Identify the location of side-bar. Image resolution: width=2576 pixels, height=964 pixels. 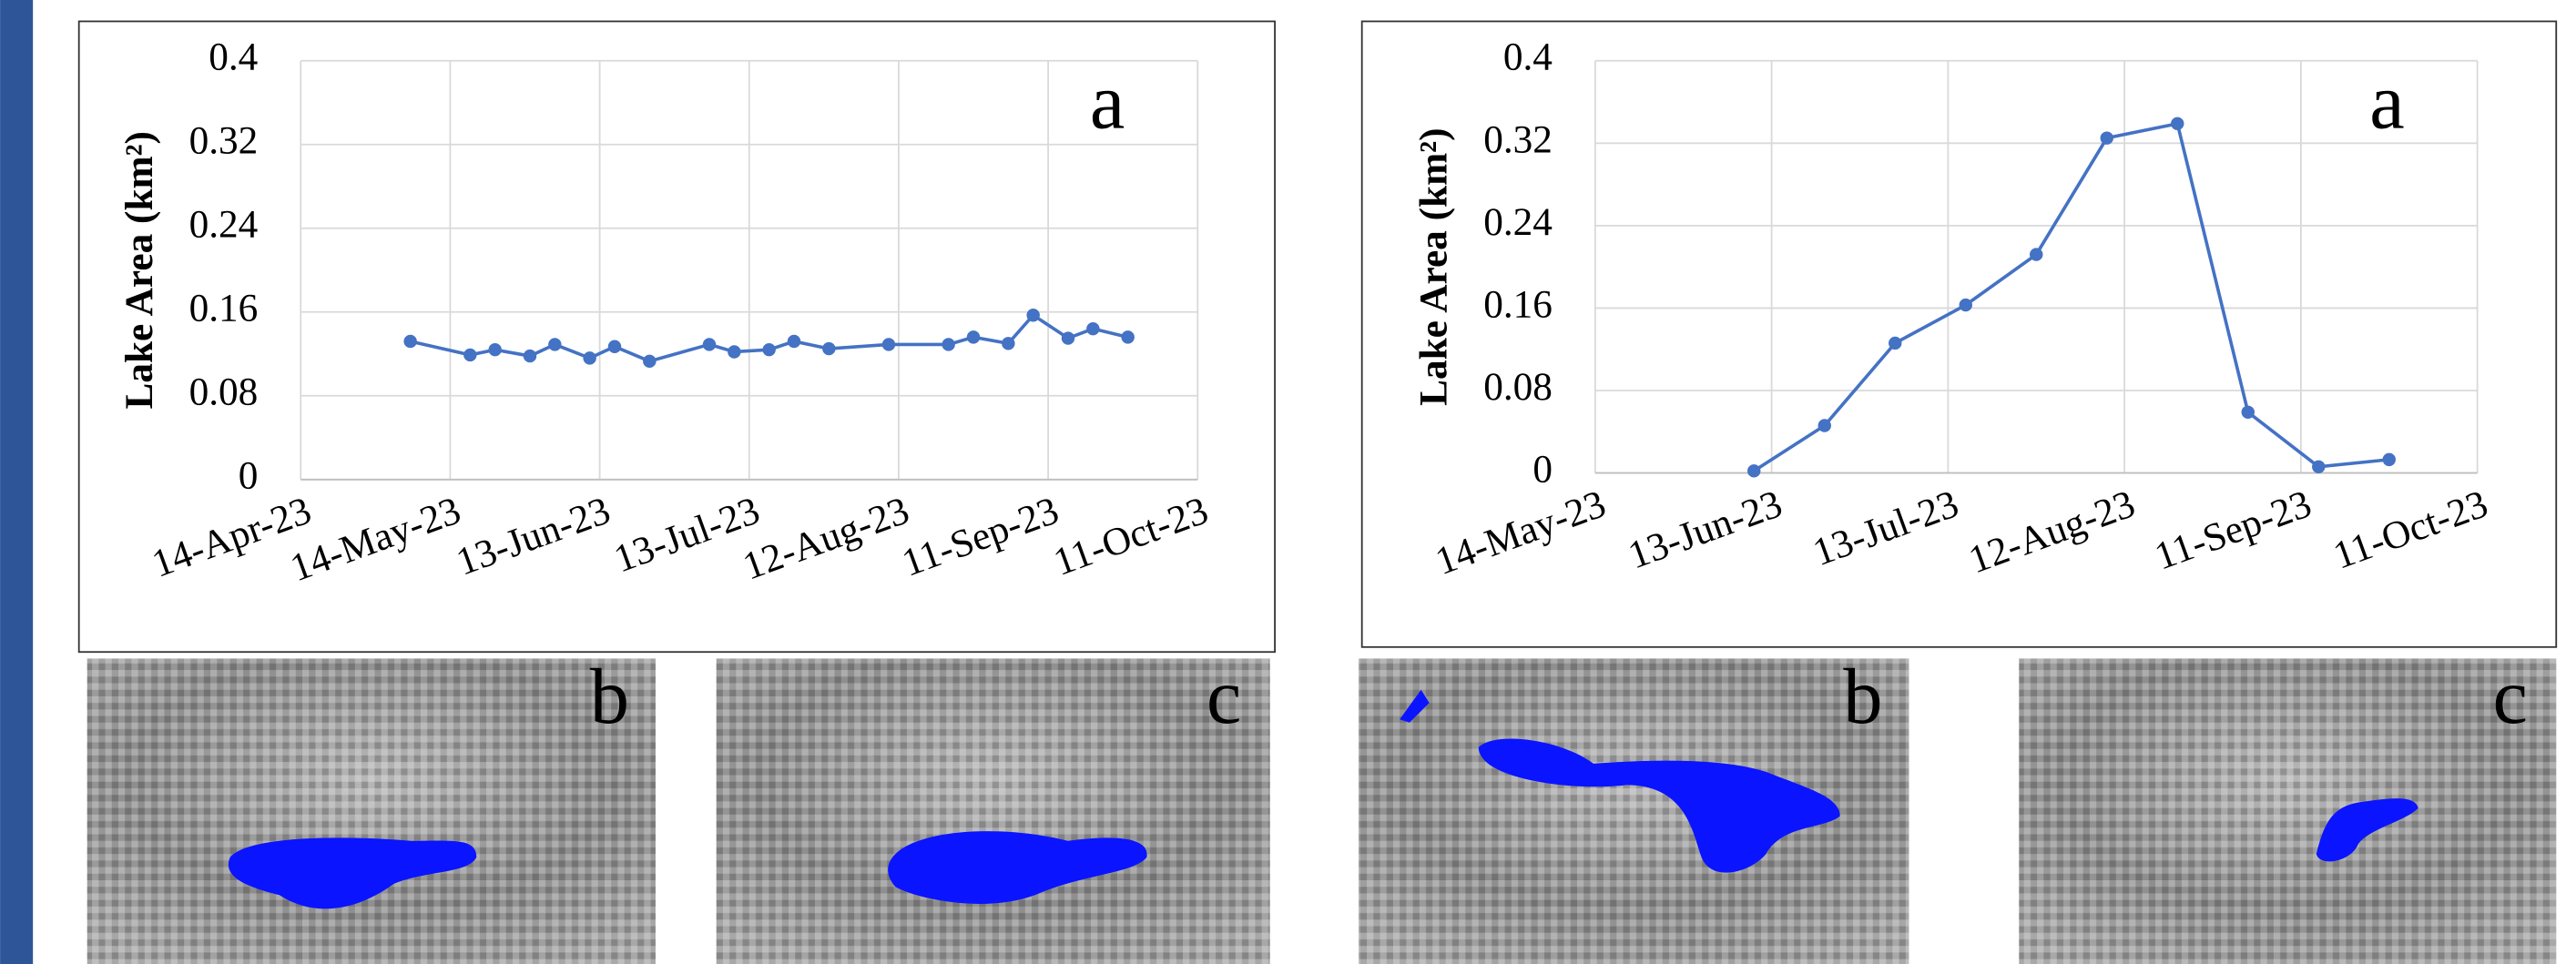
(17, 482).